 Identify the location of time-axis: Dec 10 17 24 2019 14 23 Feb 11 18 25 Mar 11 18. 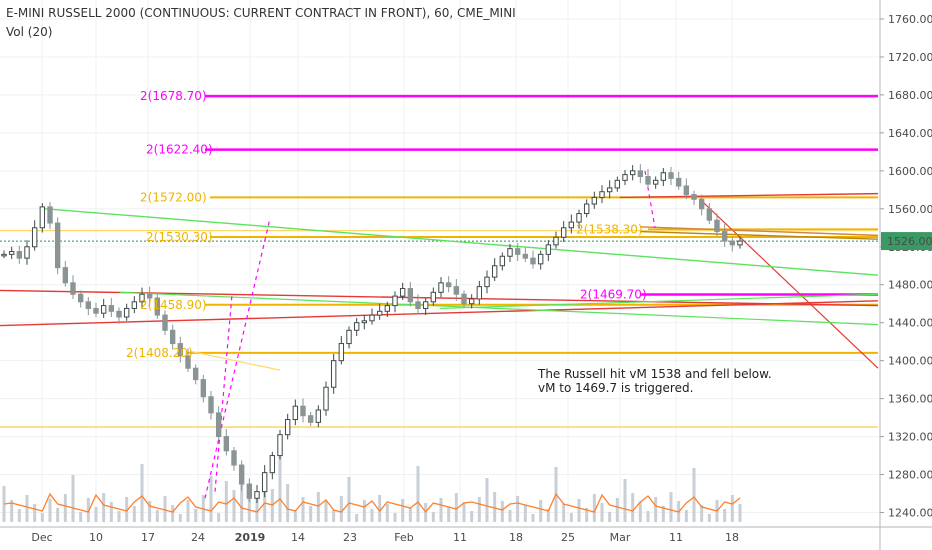
(466, 535).